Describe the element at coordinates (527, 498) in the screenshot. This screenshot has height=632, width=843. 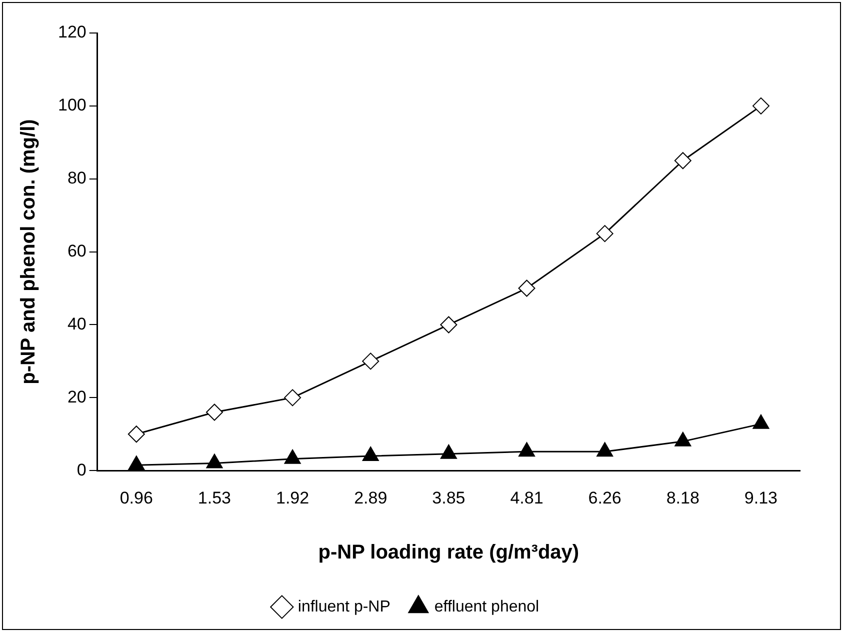
I see `x-tick-label: 4.81` at that location.